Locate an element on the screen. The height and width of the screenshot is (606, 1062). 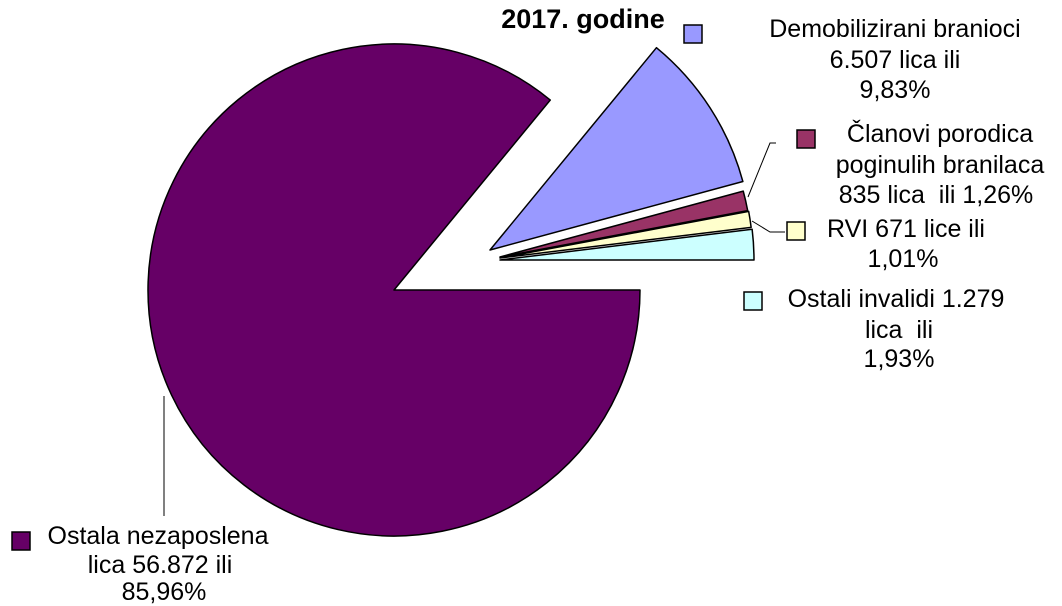
data-label-clanovi-line-3: 835 lica ili 1,26% is located at coordinates (936, 195).